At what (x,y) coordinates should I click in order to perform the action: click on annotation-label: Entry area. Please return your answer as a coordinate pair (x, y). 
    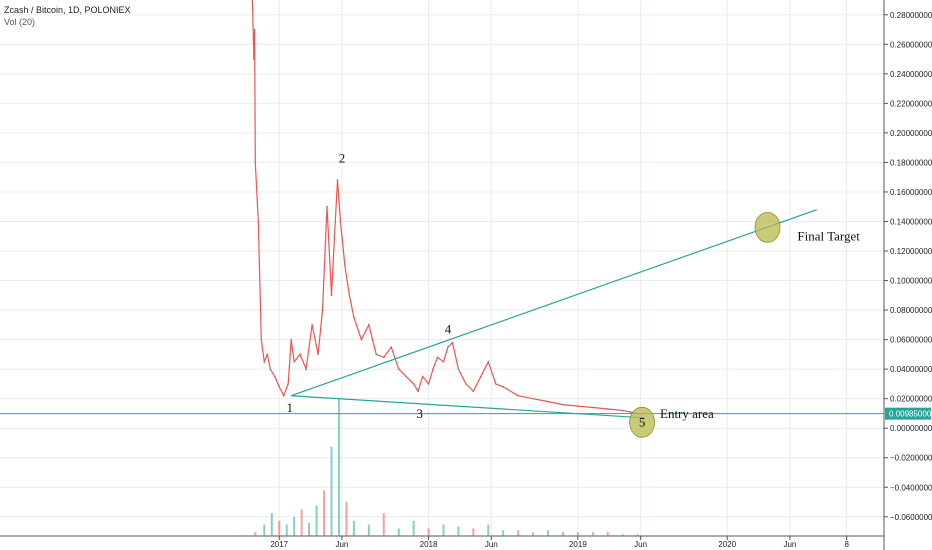
    Looking at the image, I should click on (687, 413).